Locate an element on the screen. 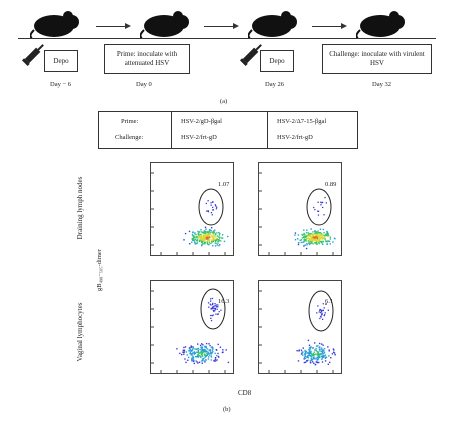 This screenshot has width=454, height=424. panel-label-a: (a) is located at coordinates (224, 101).